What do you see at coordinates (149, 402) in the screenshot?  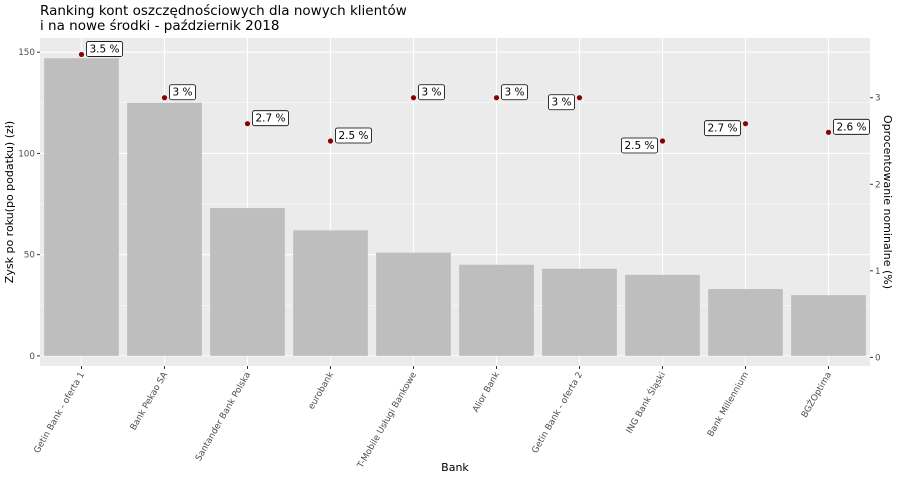 I see `x-tick-label: Bank Pekao SA` at bounding box center [149, 402].